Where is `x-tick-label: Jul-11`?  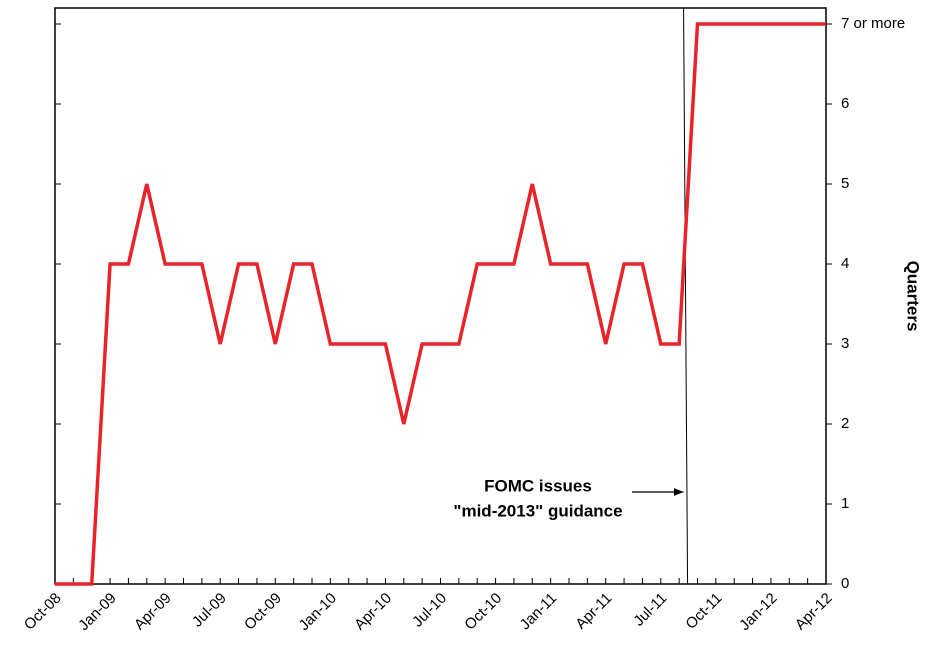
x-tick-label: Jul-11 is located at coordinates (650, 610).